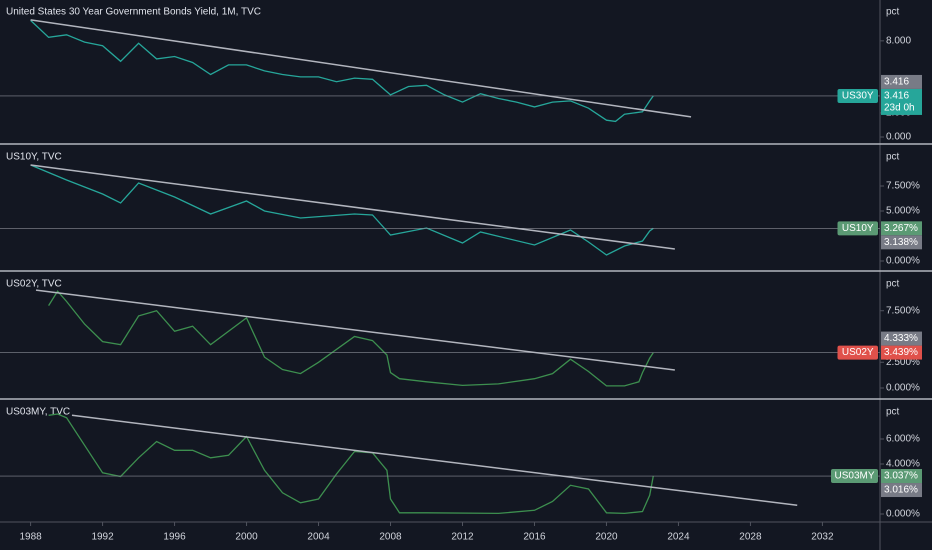 This screenshot has width=932, height=550. Describe the element at coordinates (606, 537) in the screenshot. I see `x-tick-label: 2020` at that location.